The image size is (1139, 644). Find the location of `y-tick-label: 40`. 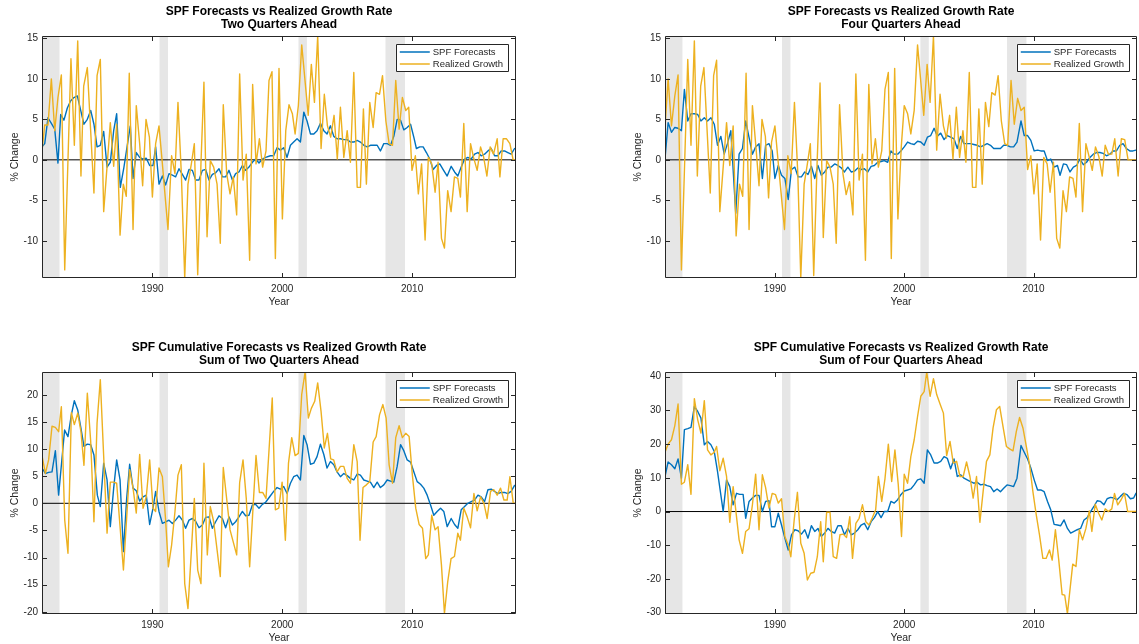

y-tick-label: 40 is located at coordinates (655, 376).